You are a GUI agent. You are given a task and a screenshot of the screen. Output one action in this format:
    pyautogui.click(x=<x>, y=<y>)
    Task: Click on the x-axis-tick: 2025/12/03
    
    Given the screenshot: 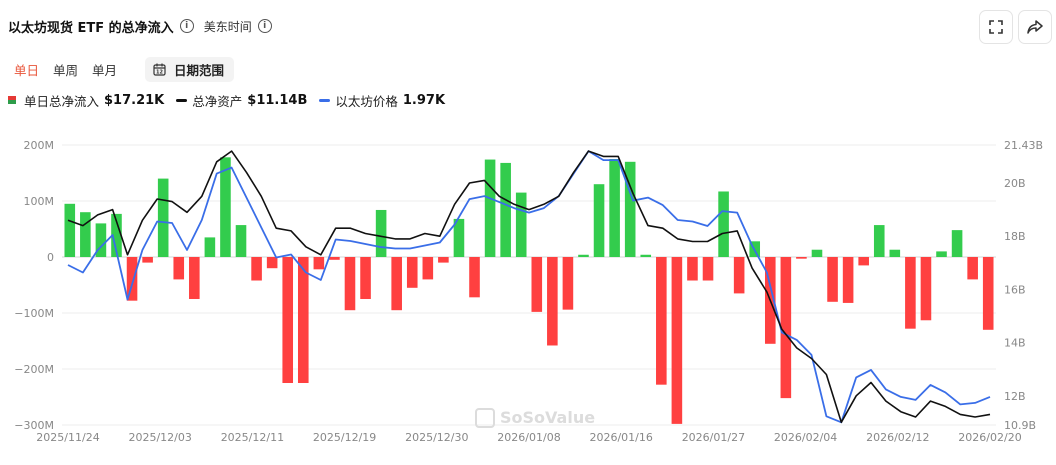 What is the action you would take?
    pyautogui.click(x=159, y=437)
    